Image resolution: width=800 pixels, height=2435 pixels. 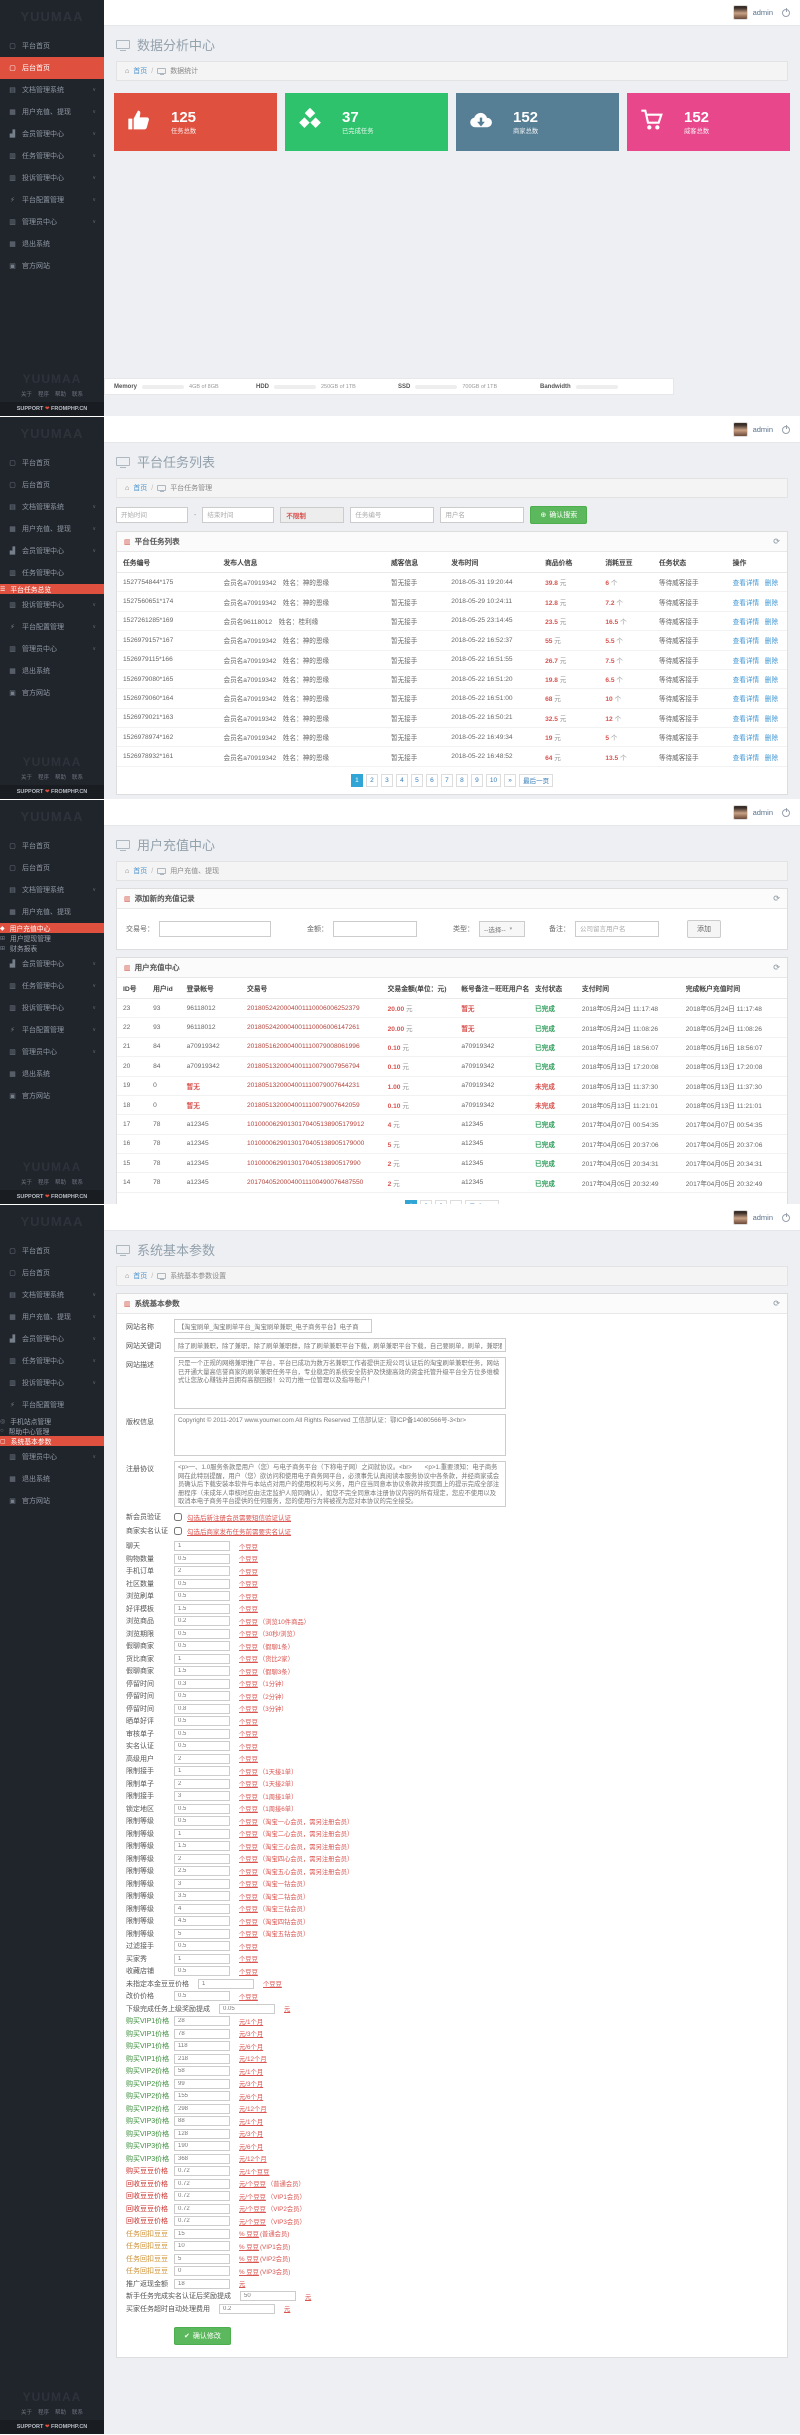 I want to click on sidebar-item: ⚡ 平台配置管理 ∨, so click(x=52, y=627).